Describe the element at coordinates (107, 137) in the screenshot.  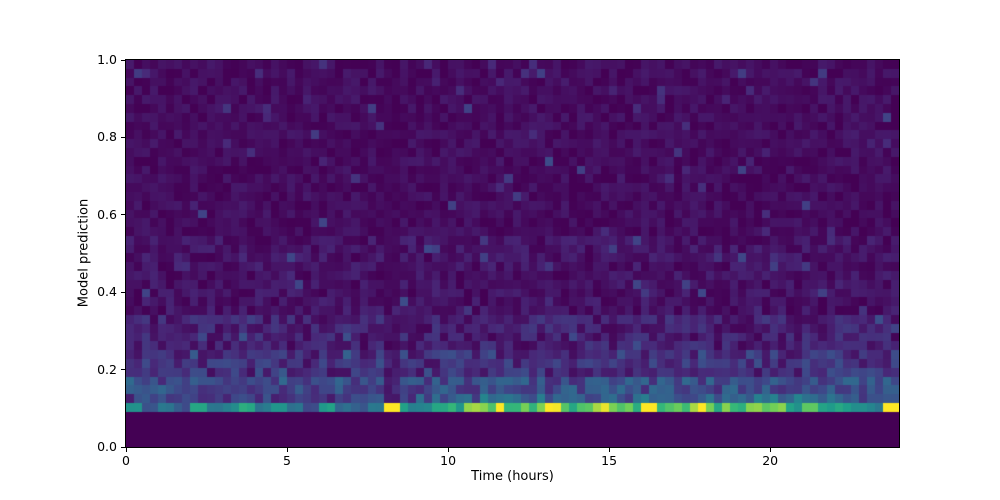
I see `y-tick-label: 0.8` at that location.